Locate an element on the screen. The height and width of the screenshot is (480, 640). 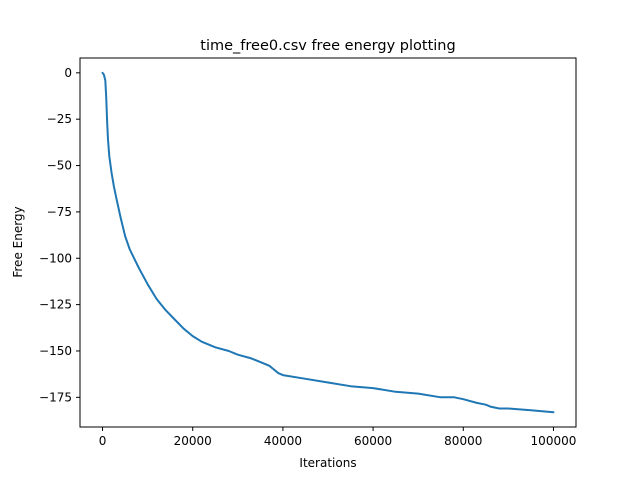
chart-title: time_free0.csv free energy plotting is located at coordinates (327, 46).